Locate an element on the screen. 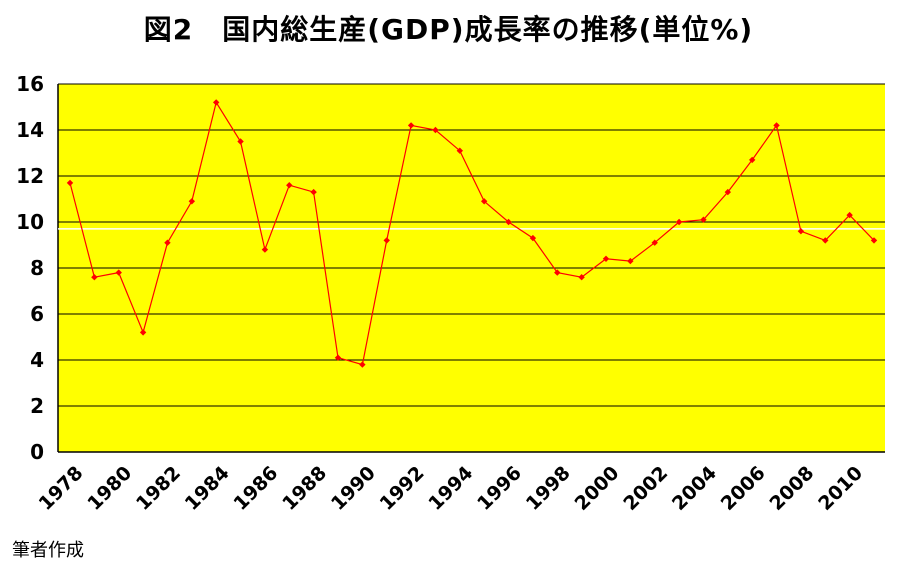  x-tick-label: 1992 is located at coordinates (402, 488).